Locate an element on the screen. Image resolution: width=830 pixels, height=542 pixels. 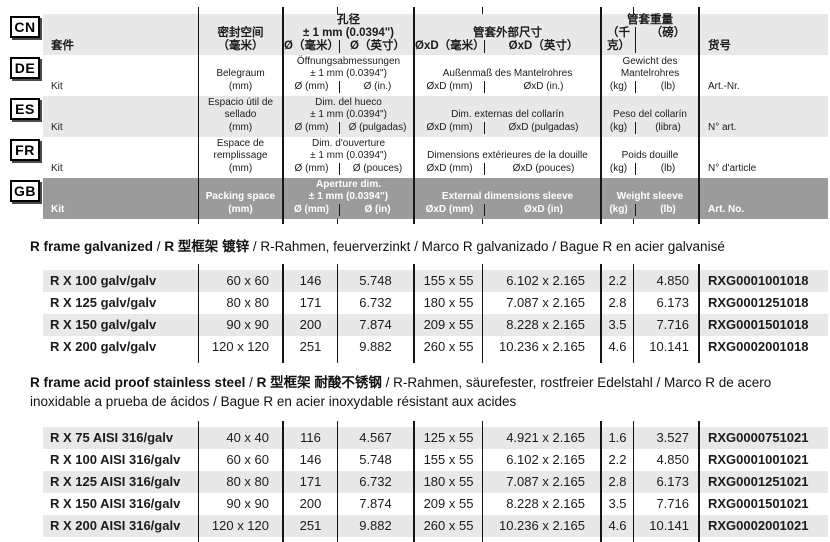
packing-space-label: 密封空间 （毫米） is located at coordinates (240, 39).